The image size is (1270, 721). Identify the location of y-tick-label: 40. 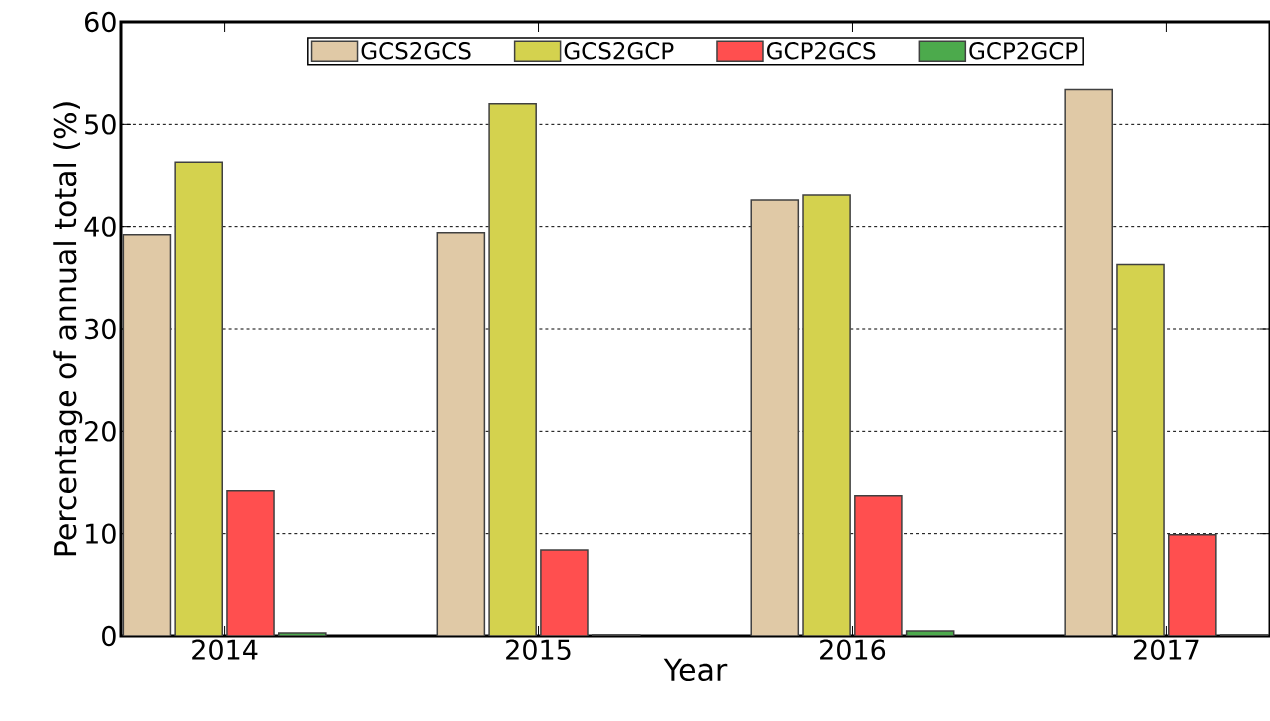
(100, 226).